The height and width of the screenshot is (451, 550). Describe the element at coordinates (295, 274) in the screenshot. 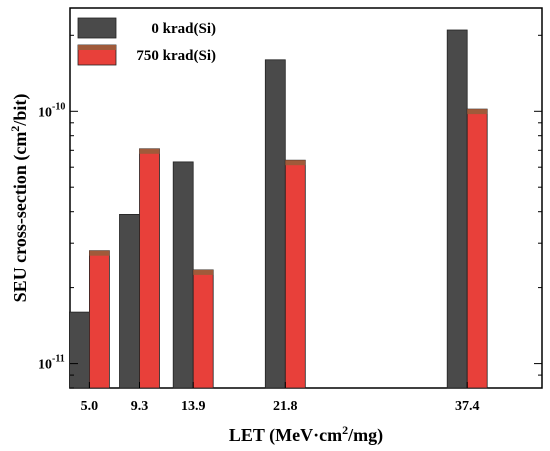

I see `bar-750krad-21.8` at that location.